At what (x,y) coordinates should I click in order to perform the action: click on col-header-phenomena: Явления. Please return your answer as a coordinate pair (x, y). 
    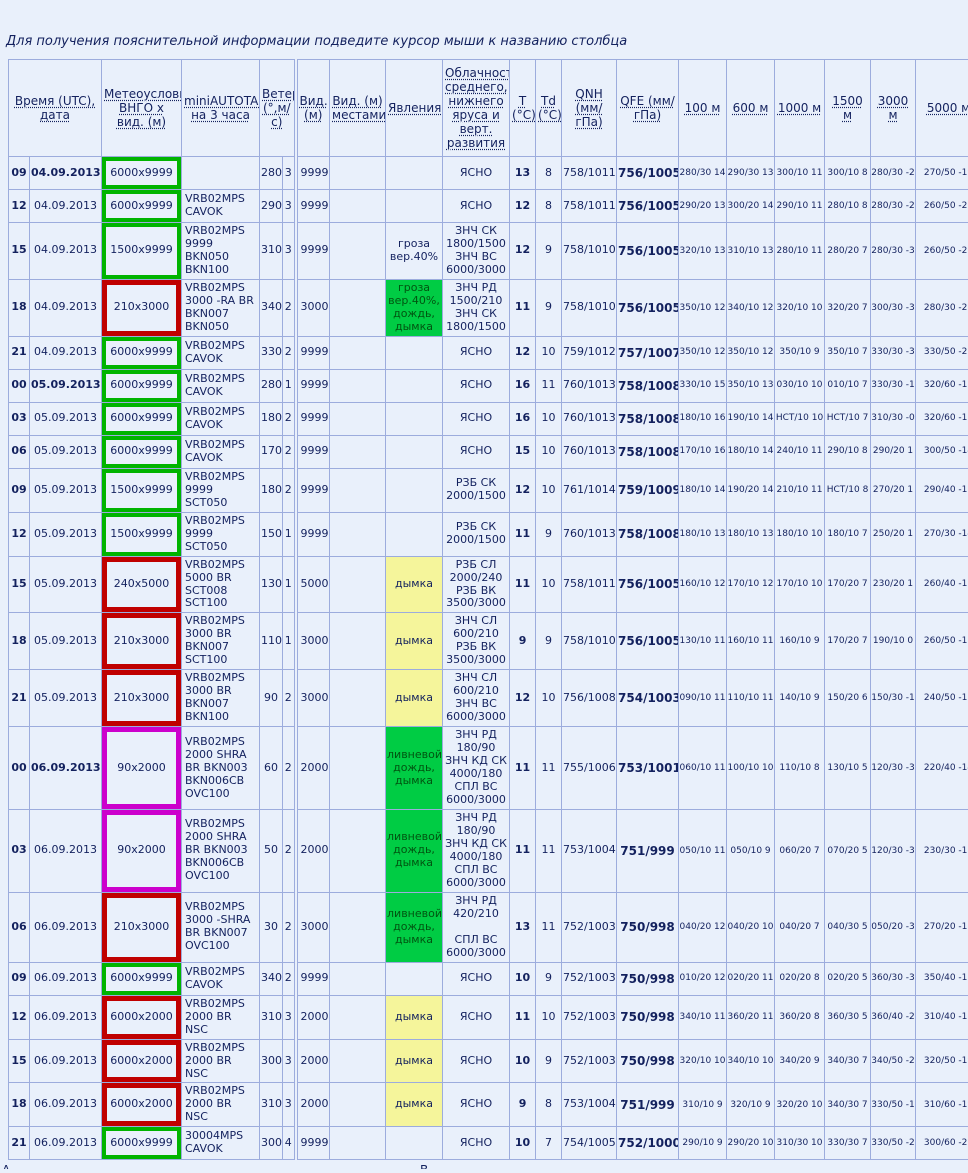
    Looking at the image, I should click on (414, 108).